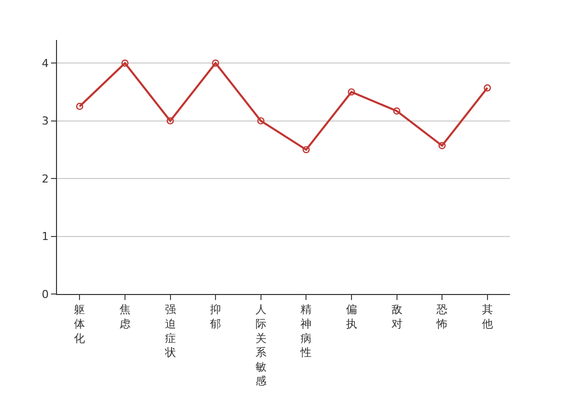 The image size is (567, 400). I want to click on y-tick-label: 1, so click(45, 237).